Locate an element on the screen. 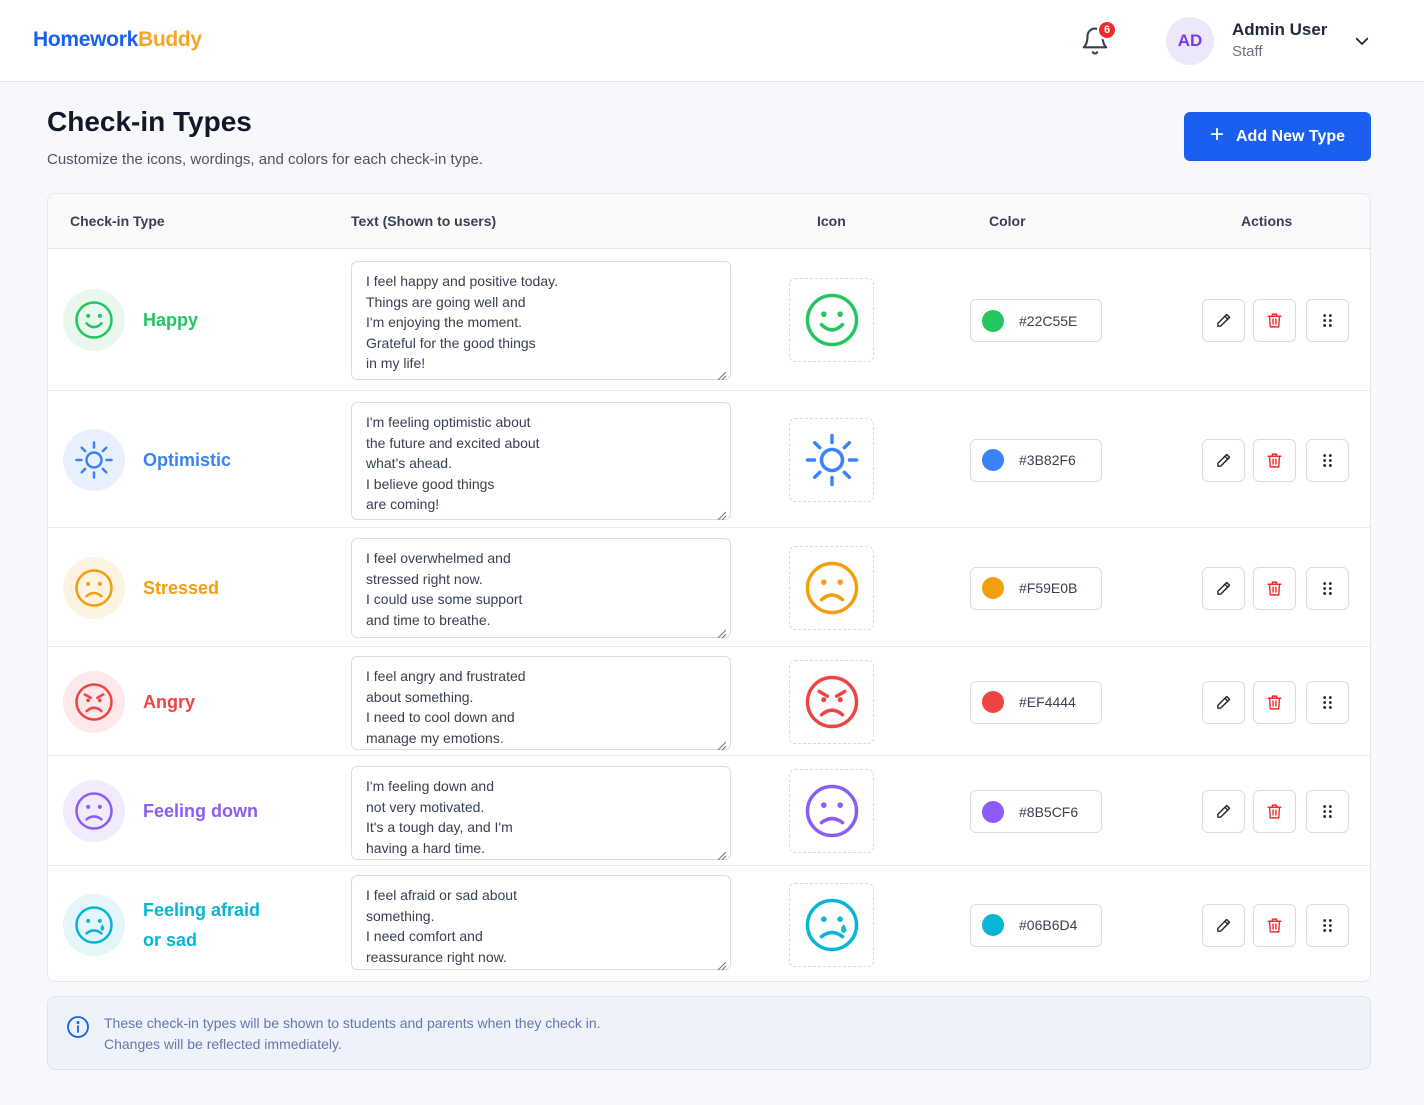 The image size is (1424, 1105). color-hex-value: #22C55E is located at coordinates (1048, 320).